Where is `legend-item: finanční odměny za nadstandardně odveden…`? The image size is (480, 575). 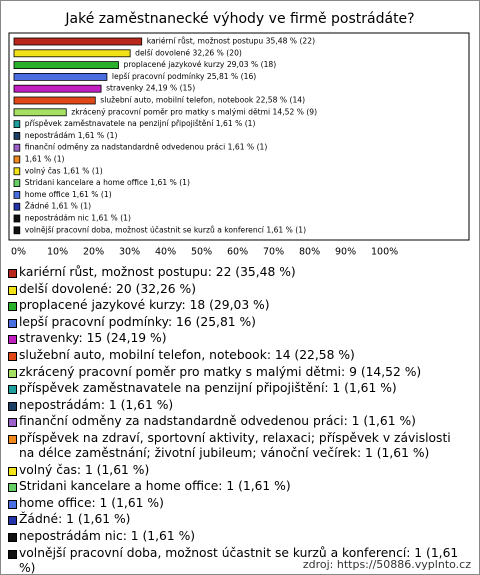
legend-item: finanční odměny za nadstandardně odveden… is located at coordinates (238, 421).